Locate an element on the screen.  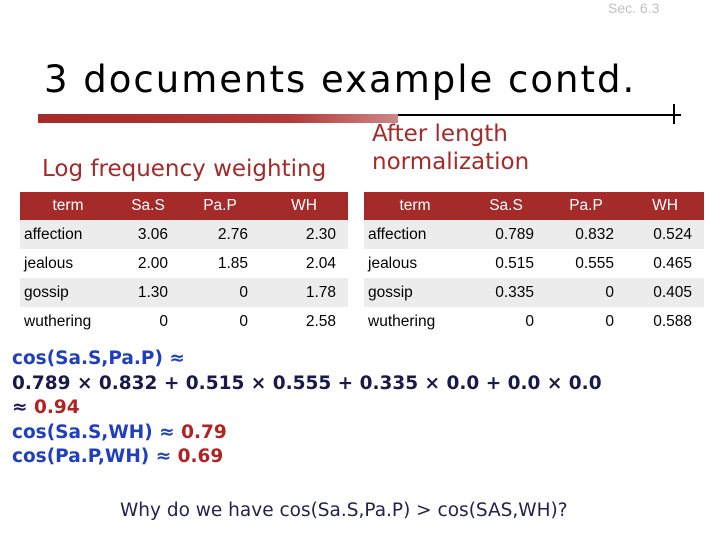
table-row: jealous 0.515 0.555 0.465 is located at coordinates (534, 263).